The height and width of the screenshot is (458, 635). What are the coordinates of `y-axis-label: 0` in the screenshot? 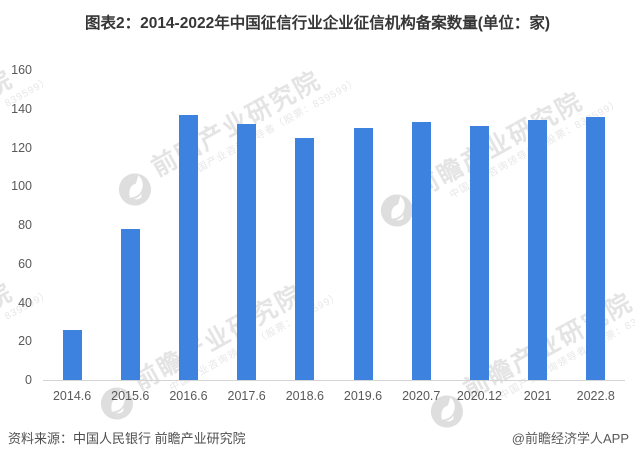 It's located at (28, 380).